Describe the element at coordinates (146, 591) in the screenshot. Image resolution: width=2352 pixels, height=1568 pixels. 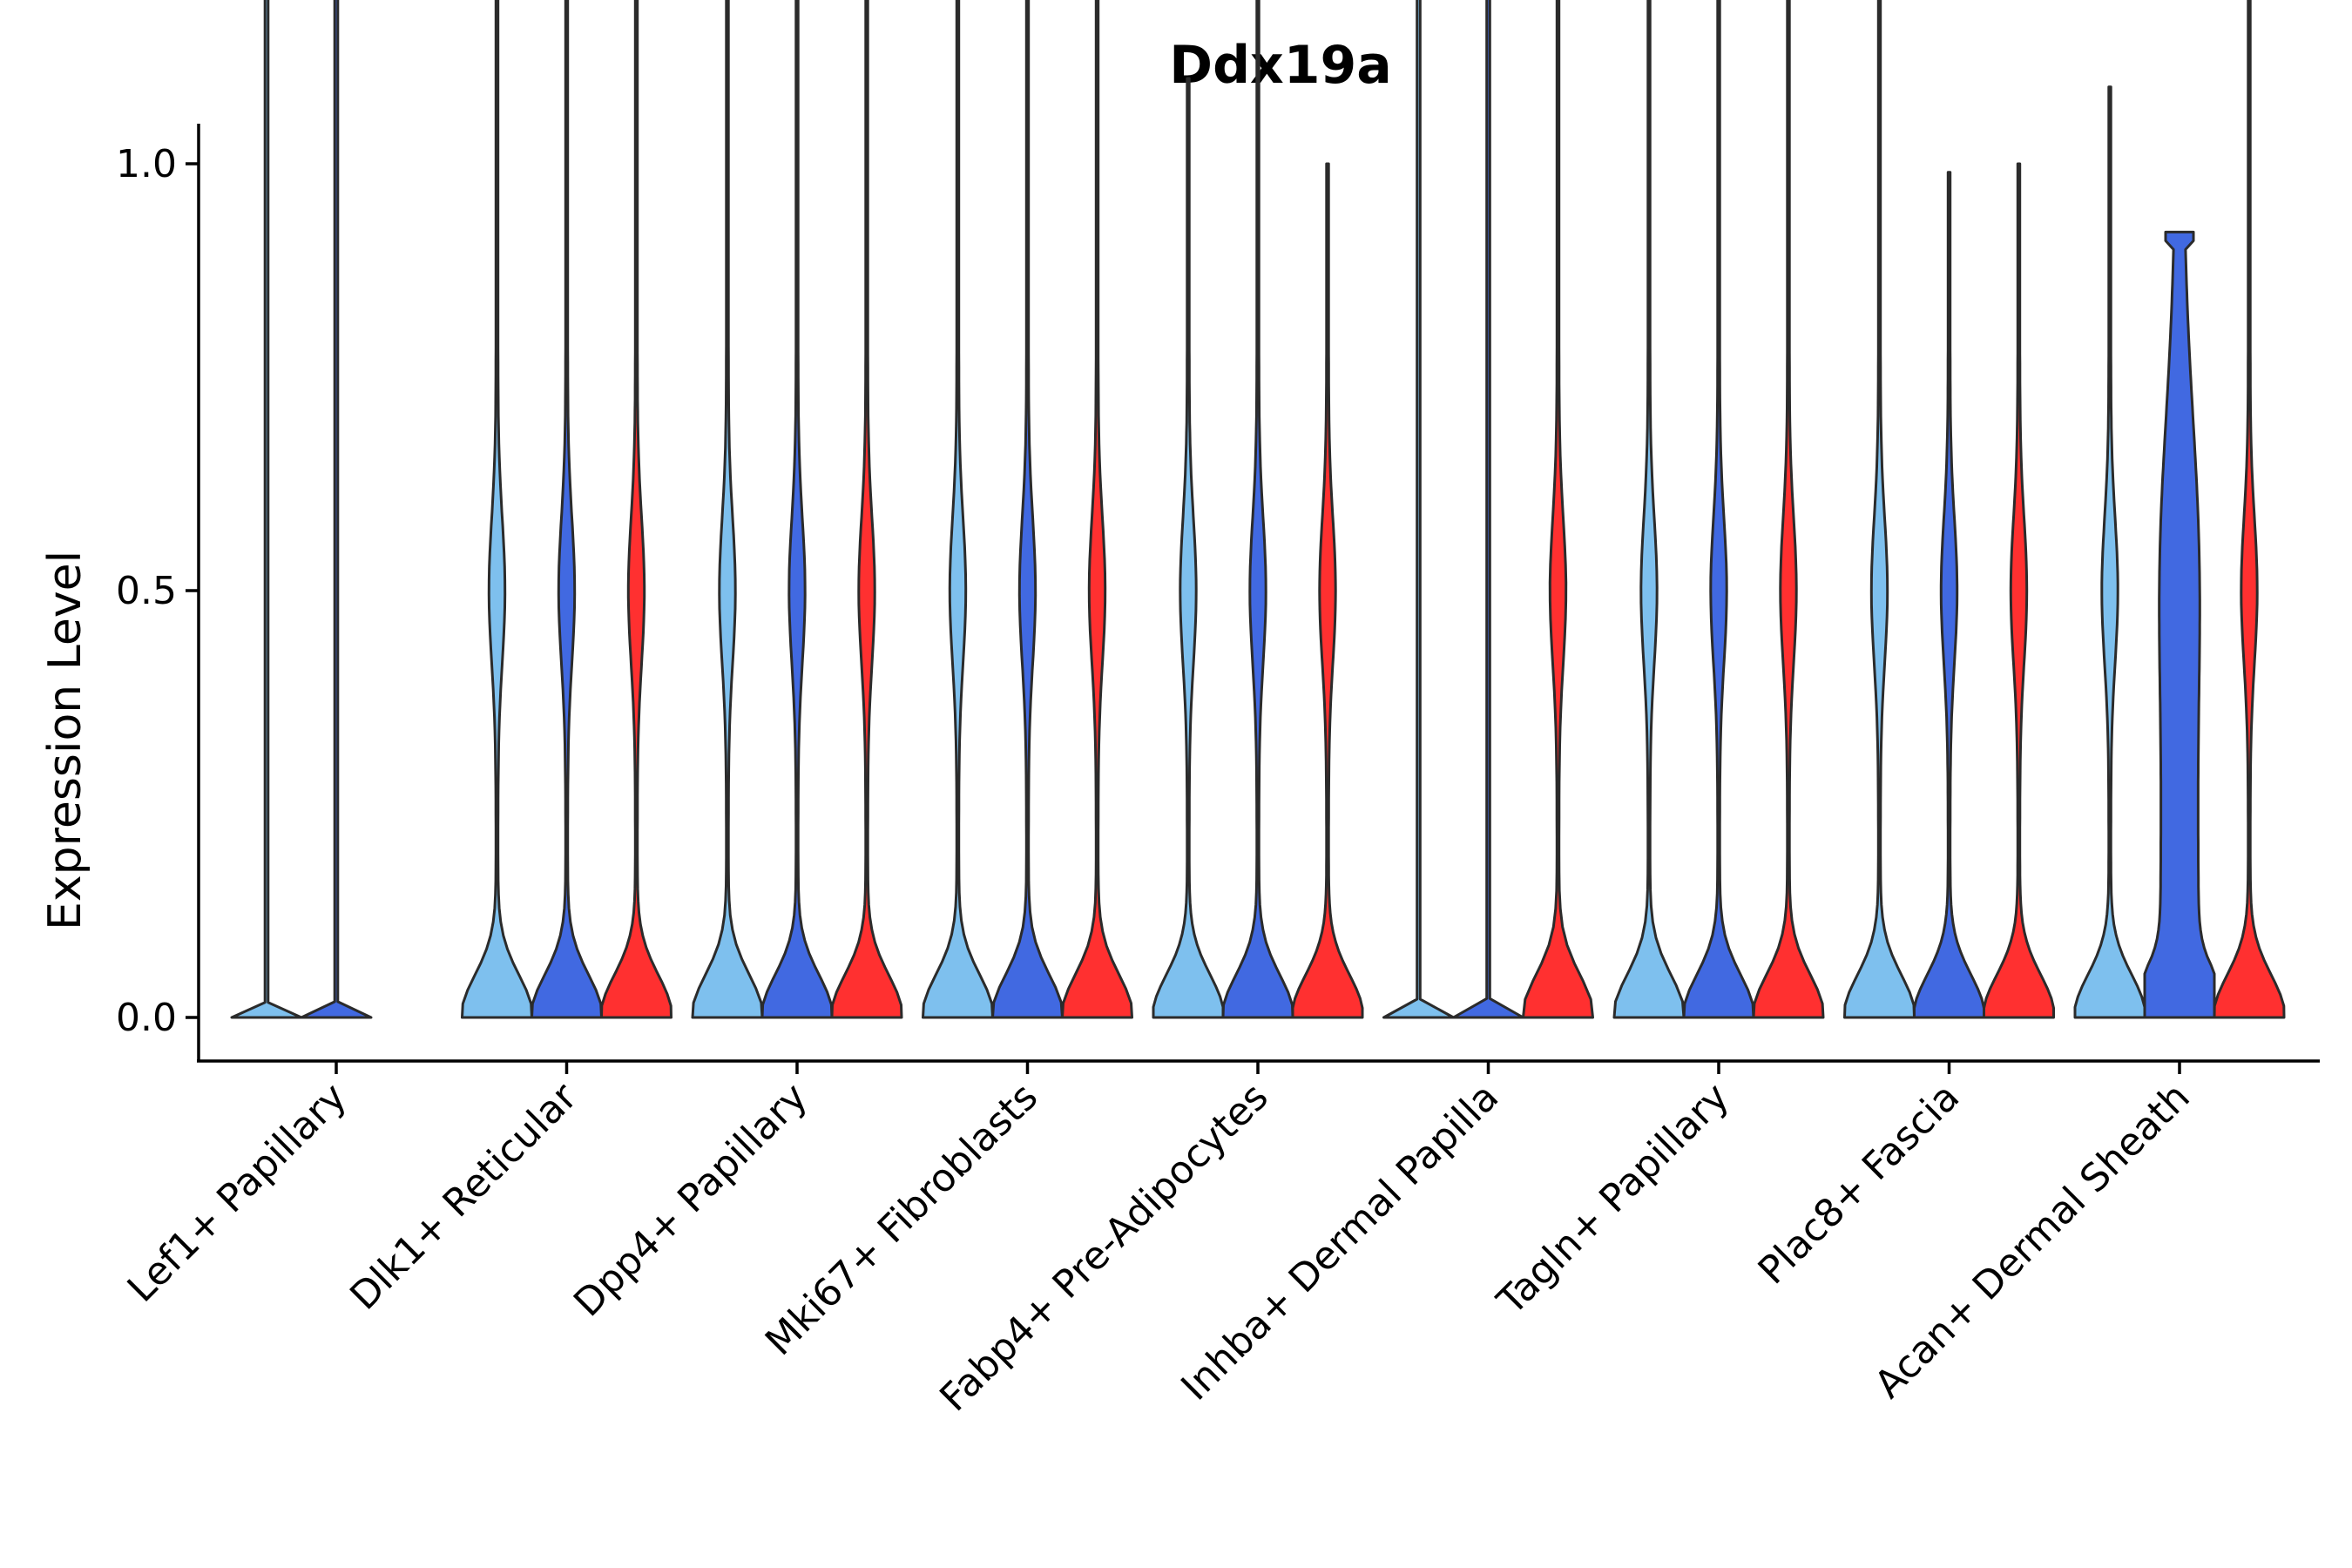
I see `y-tick-label-1: 0.5` at that location.